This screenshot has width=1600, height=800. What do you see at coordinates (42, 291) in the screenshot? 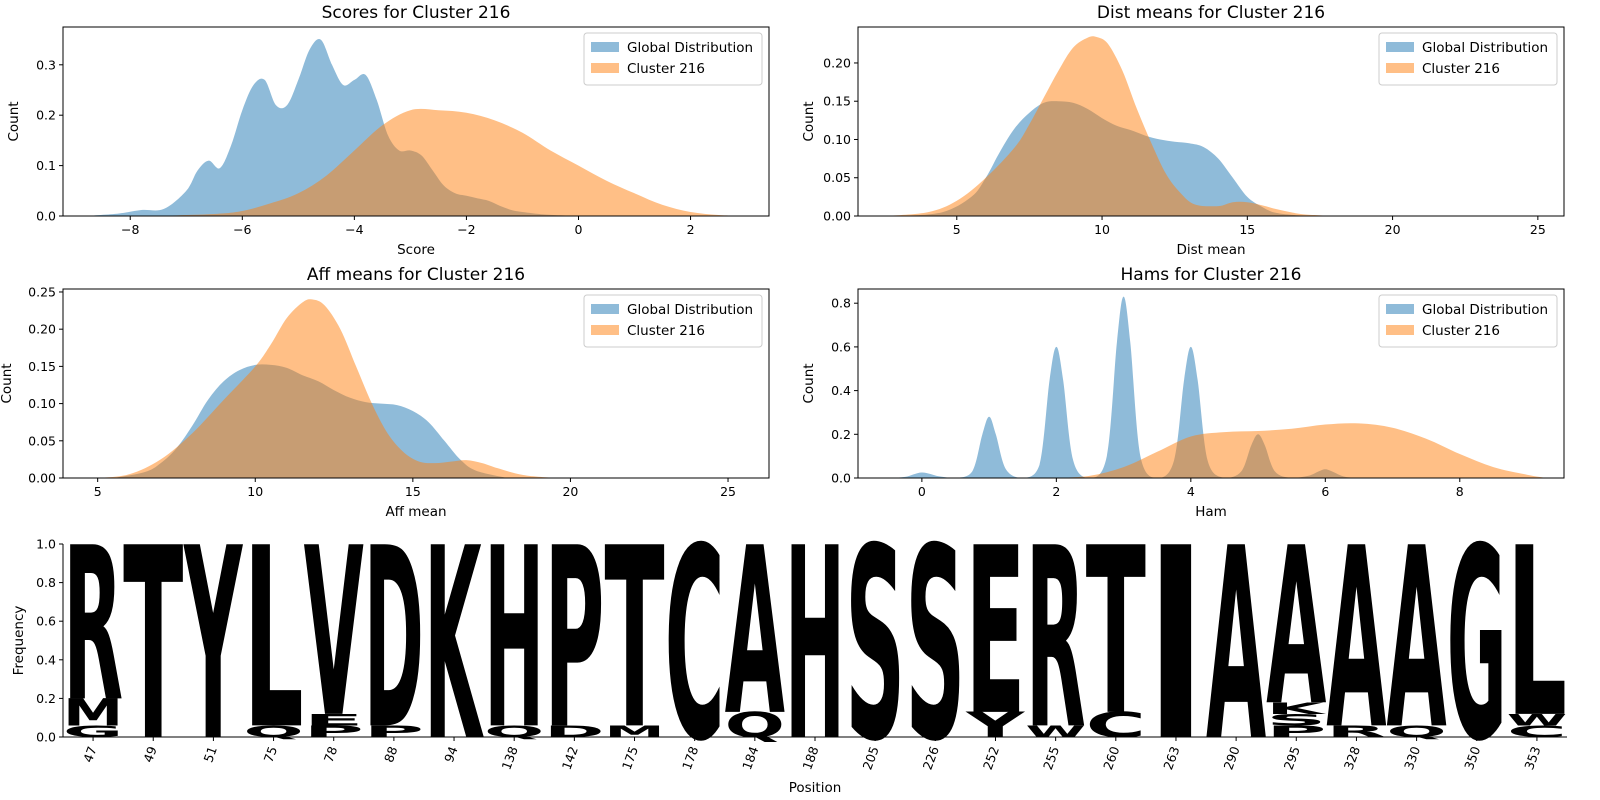
I see `y-tick-label: 0.25` at bounding box center [42, 291].